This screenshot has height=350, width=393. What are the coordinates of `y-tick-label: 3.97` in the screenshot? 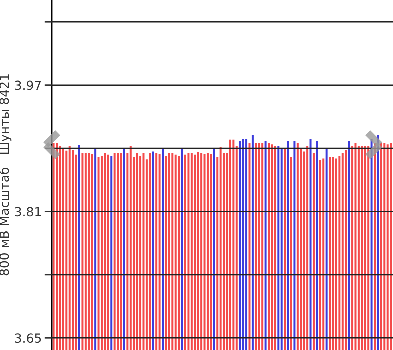 It's located at (28, 85).